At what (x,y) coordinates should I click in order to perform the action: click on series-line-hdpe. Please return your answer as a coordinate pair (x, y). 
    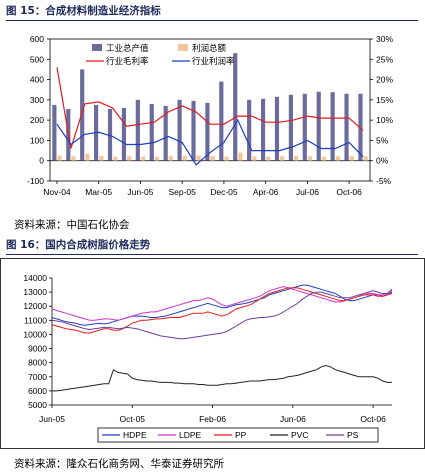
    Looking at the image, I should click on (222, 305).